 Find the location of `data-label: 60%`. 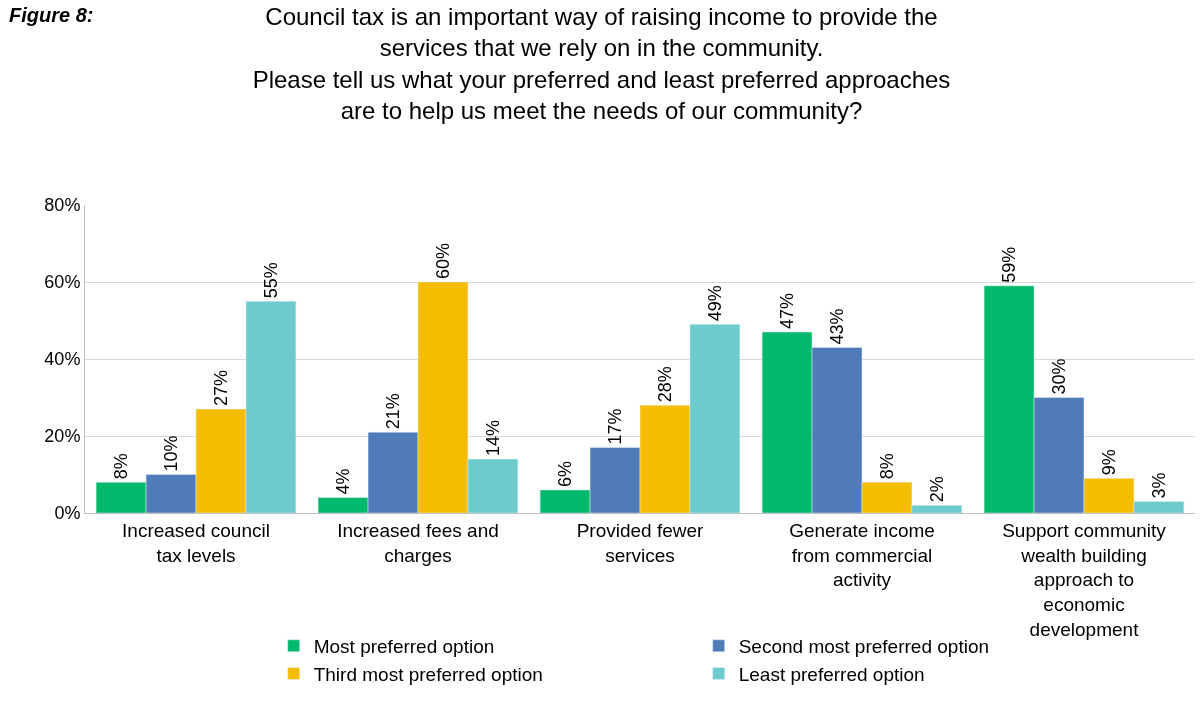

data-label: 60% is located at coordinates (442, 260).